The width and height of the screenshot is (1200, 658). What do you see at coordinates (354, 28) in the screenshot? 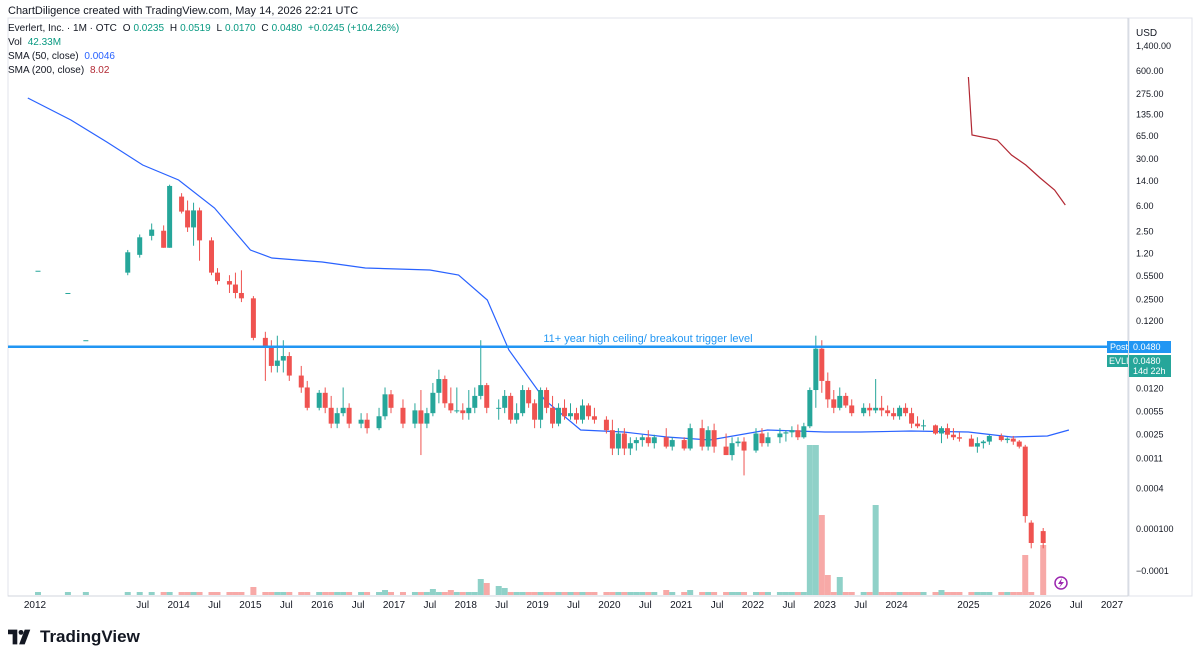
I see `legend-change: +0.0245 (+104.26%)` at bounding box center [354, 28].